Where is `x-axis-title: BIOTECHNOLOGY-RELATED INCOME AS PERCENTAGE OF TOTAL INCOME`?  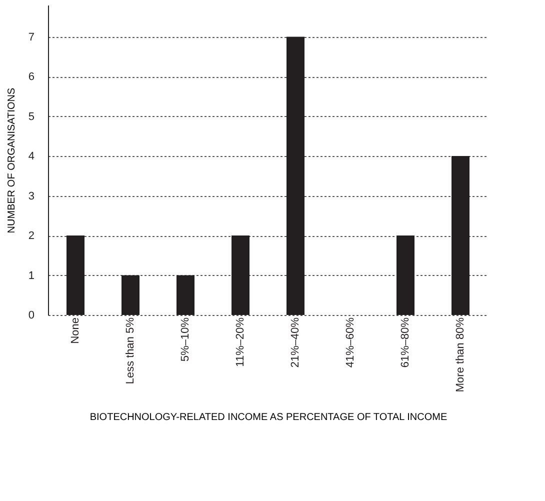 x-axis-title: BIOTECHNOLOGY-RELATED INCOME AS PERCENTAGE OF TOTAL INCOME is located at coordinates (269, 418).